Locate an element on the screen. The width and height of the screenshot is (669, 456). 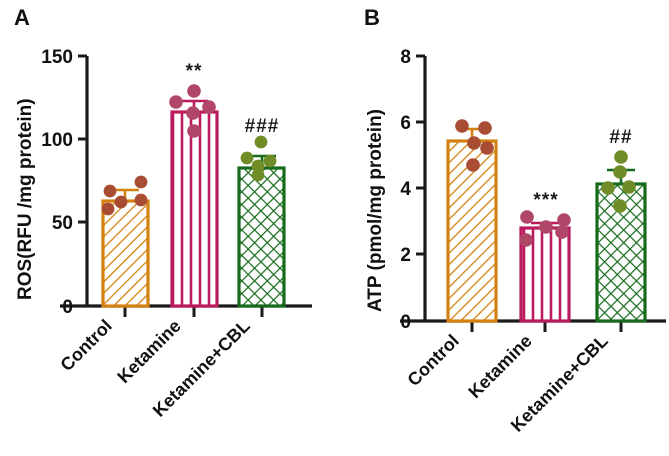
panel-b-points-ketamine-cbl is located at coordinates (618, 181).